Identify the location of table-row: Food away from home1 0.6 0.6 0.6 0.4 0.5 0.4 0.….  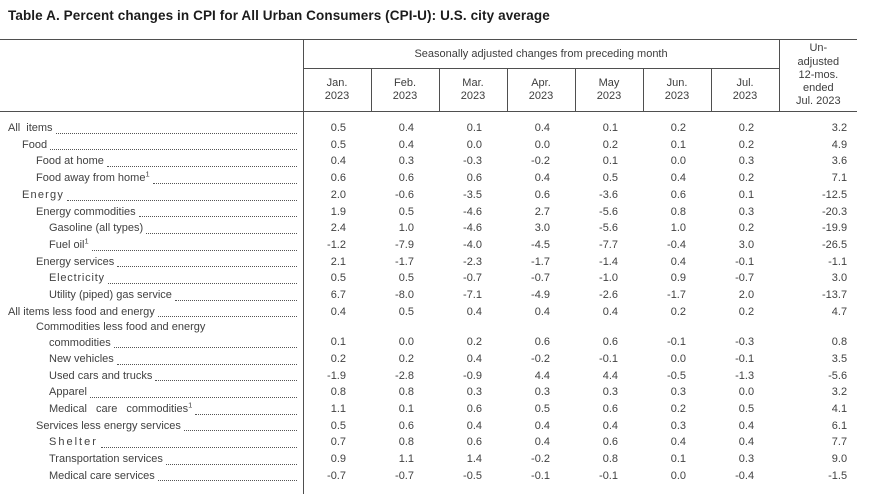
(428, 178).